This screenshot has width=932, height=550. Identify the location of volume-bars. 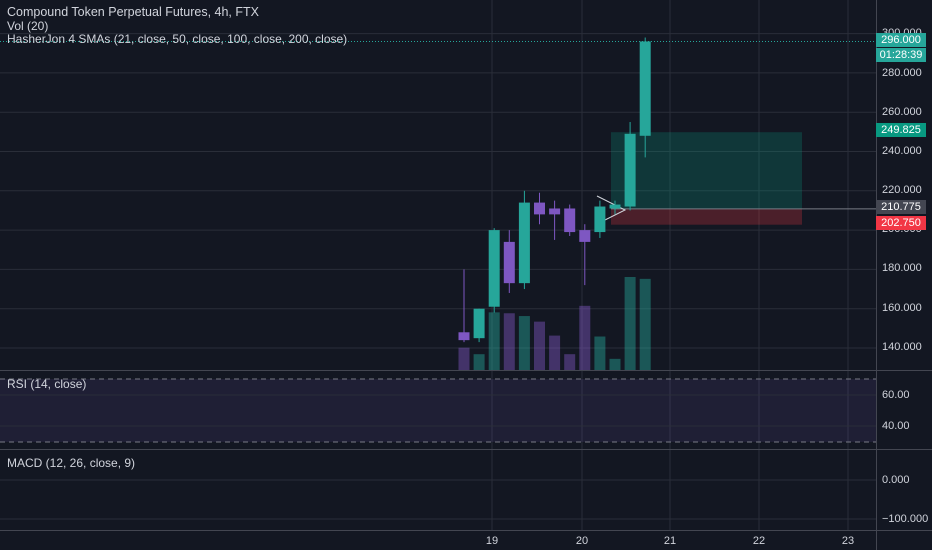
(554, 323).